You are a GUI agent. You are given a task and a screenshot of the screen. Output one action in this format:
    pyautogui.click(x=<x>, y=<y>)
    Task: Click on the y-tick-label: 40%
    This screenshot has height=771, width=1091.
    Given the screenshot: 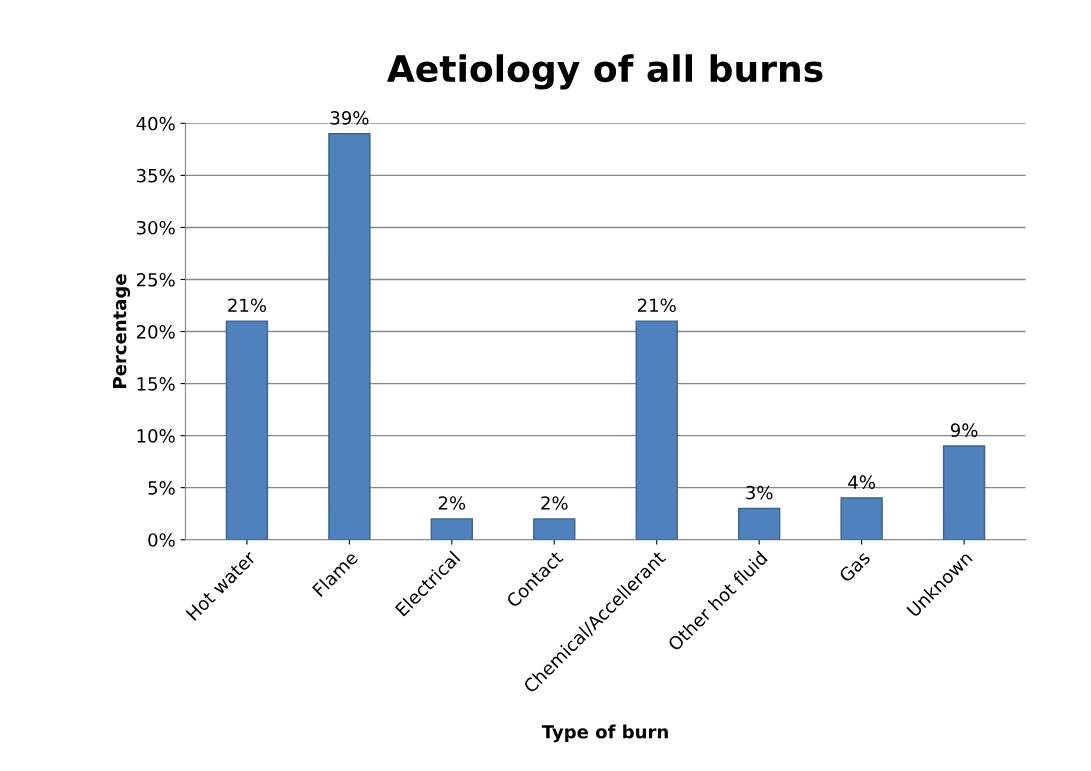 What is the action you would take?
    pyautogui.click(x=155, y=123)
    